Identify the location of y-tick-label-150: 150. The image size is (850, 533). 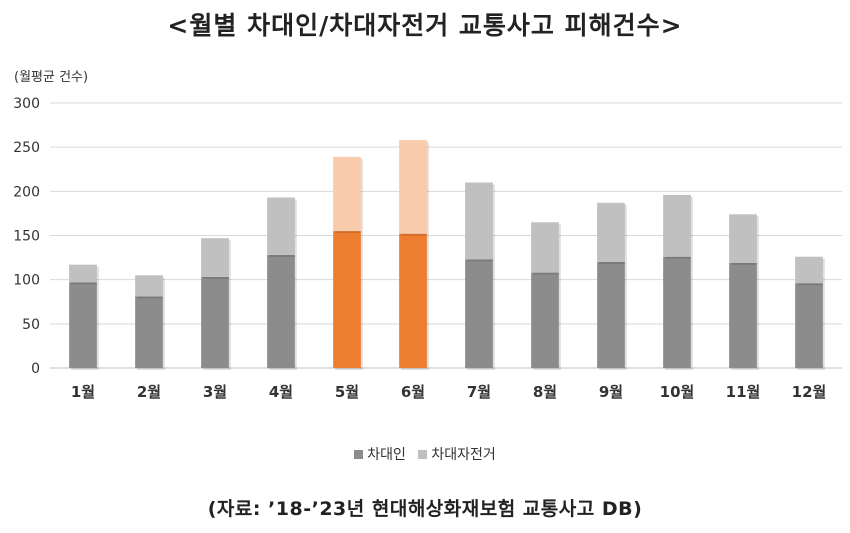
(26, 237).